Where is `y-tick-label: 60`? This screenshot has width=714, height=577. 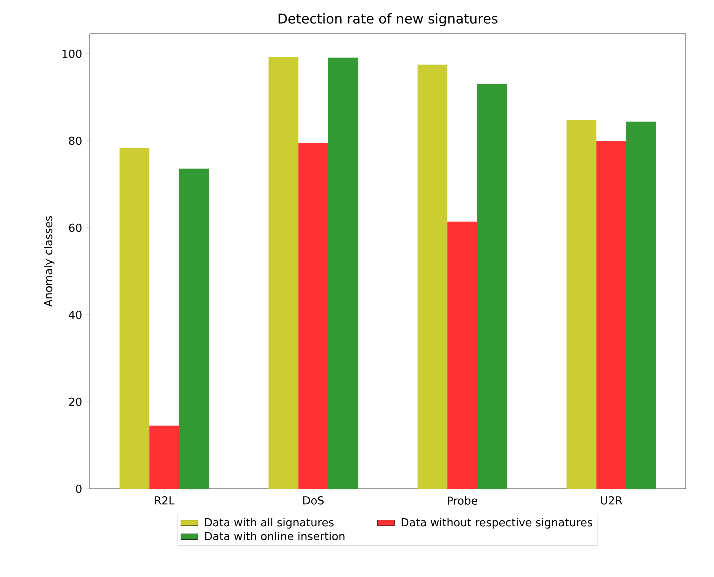 y-tick-label: 60 is located at coordinates (75, 228).